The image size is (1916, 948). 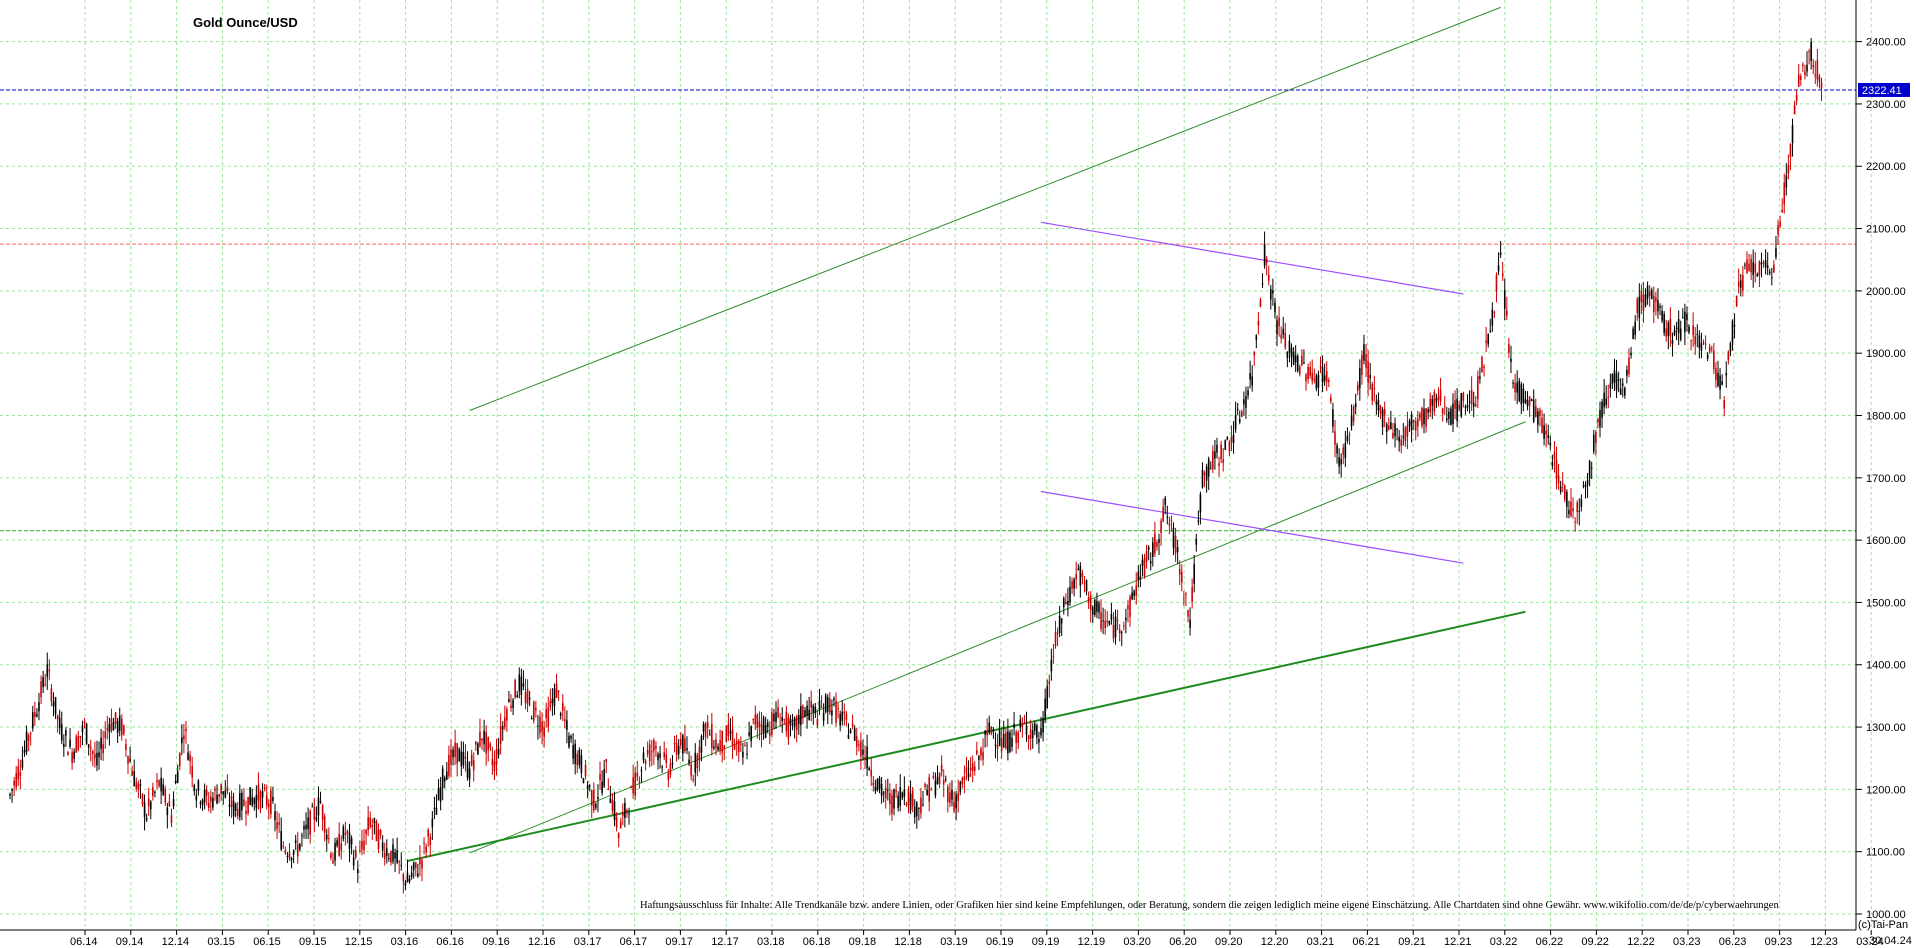 I want to click on x-tick-label: 03.21, so click(x=1321, y=942).